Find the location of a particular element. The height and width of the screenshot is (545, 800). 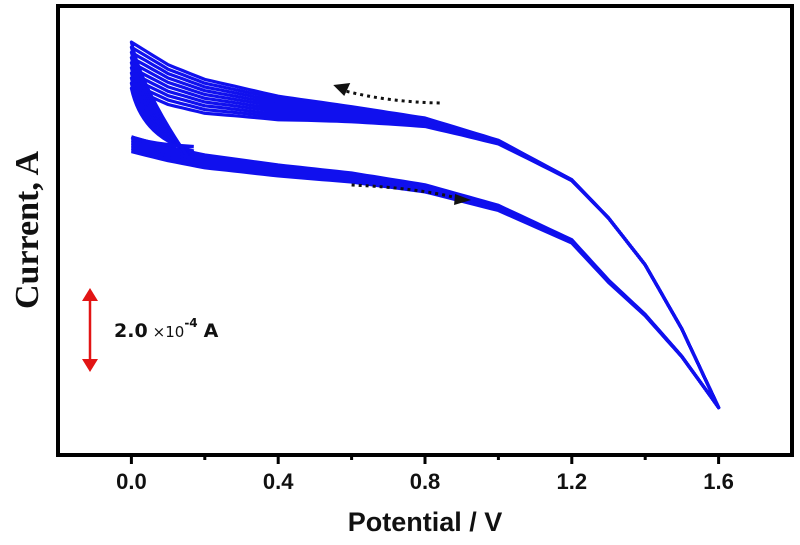

x-tick-label: 1.6 is located at coordinates (718, 481).